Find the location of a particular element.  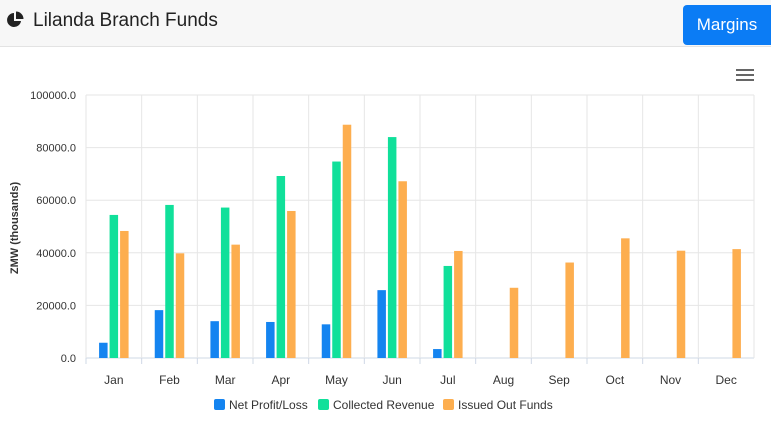

bar-issued-out-funds-dec is located at coordinates (736, 303).